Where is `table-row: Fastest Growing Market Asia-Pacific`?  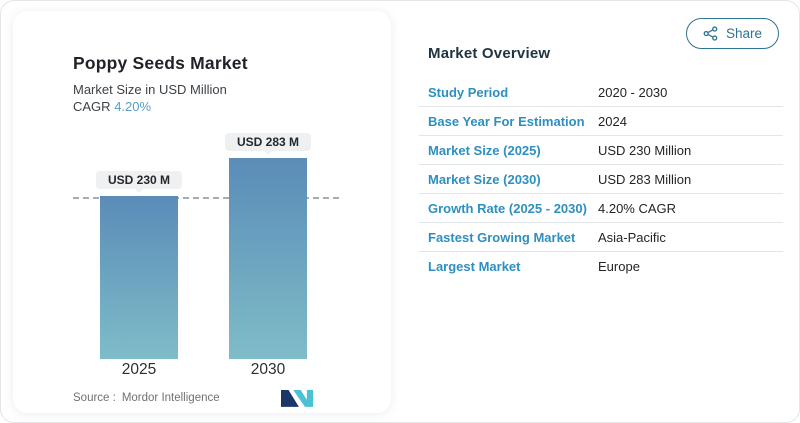 table-row: Fastest Growing Market Asia-Pacific is located at coordinates (601, 237).